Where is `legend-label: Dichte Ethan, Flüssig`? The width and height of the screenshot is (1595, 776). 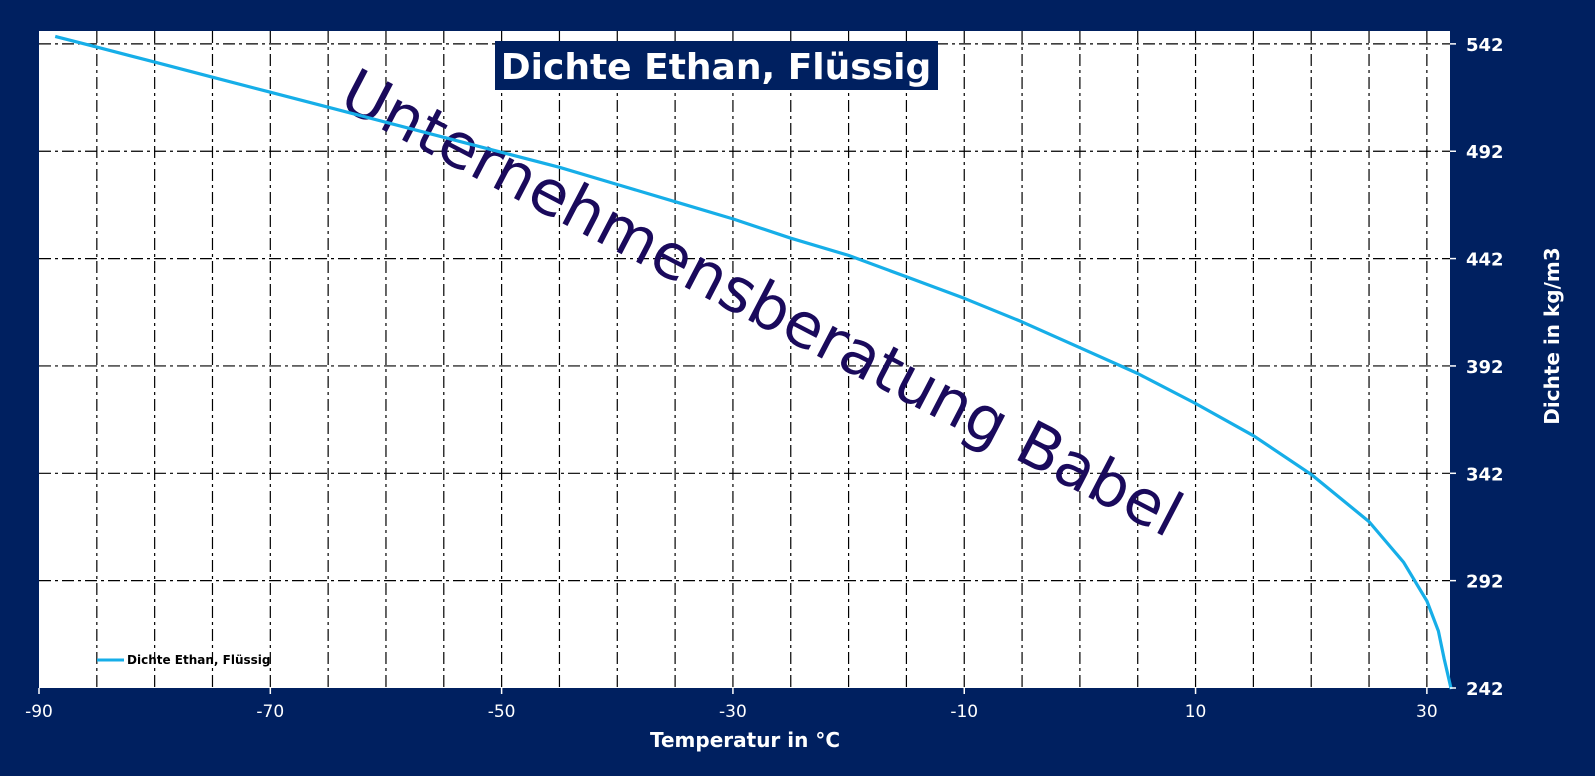 legend-label: Dichte Ethan, Flüssig is located at coordinates (198, 660).